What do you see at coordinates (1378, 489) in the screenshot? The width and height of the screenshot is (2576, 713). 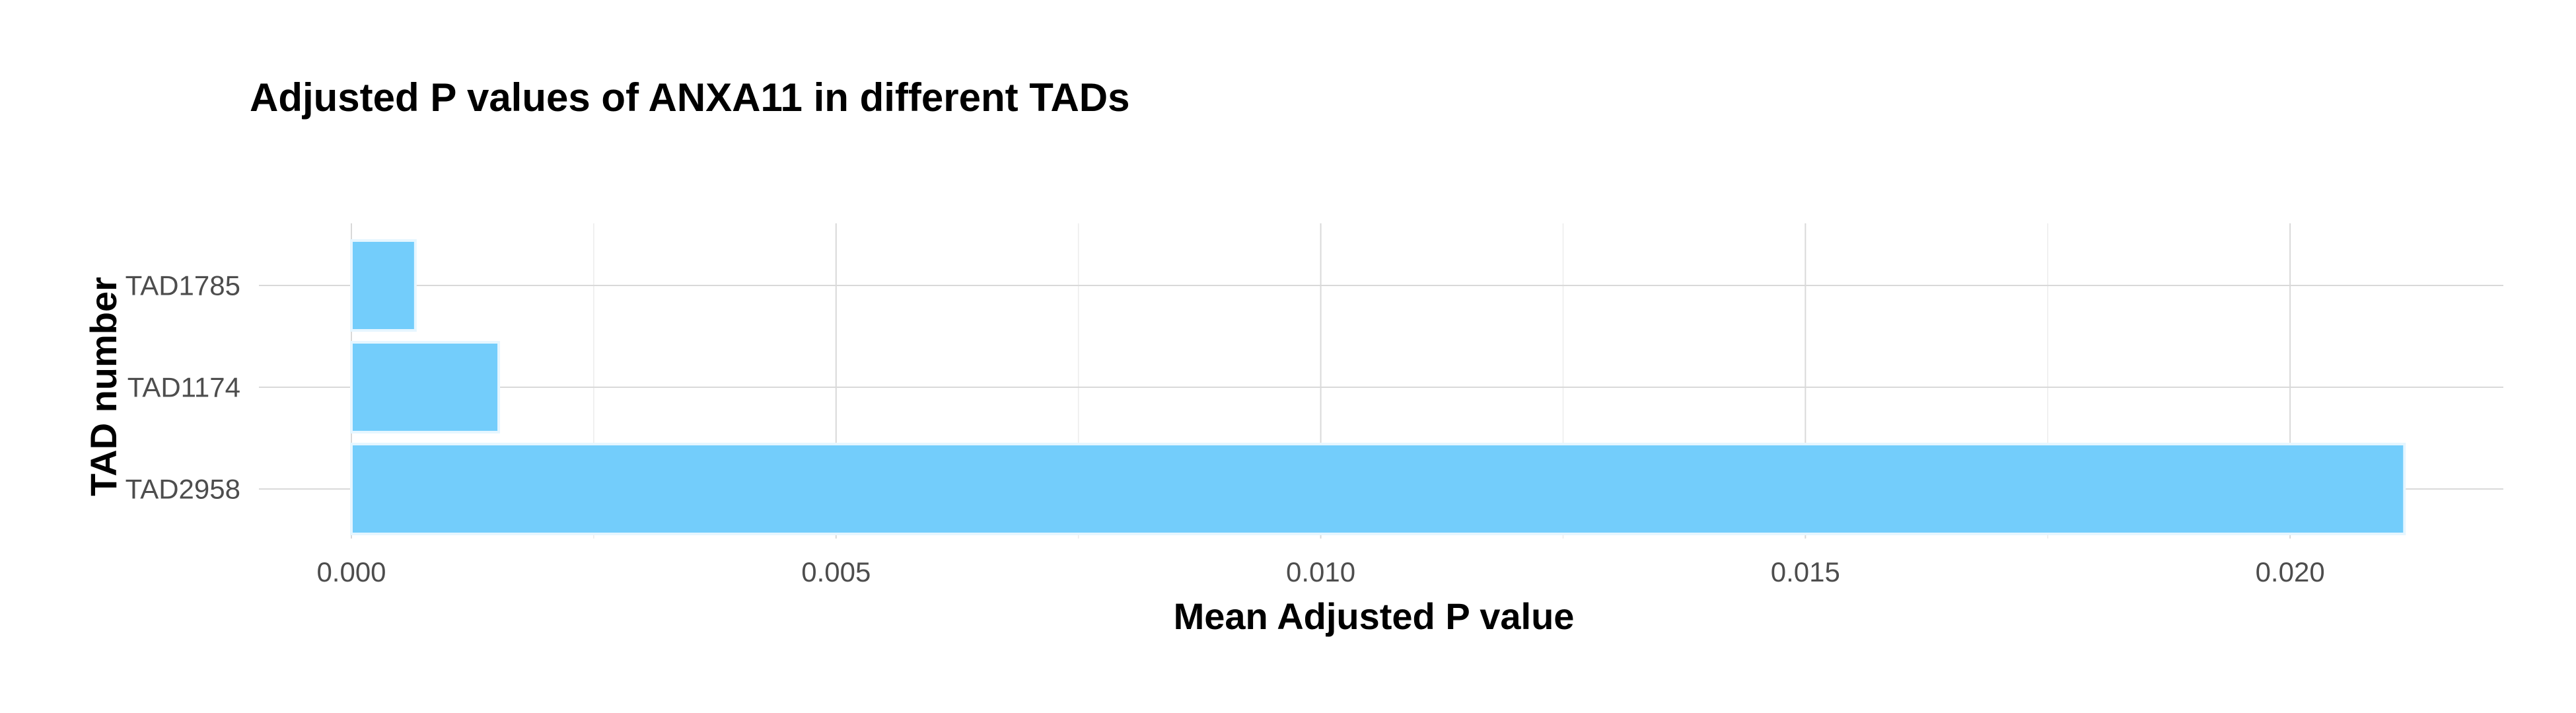 I see `bar-tad2958` at bounding box center [1378, 489].